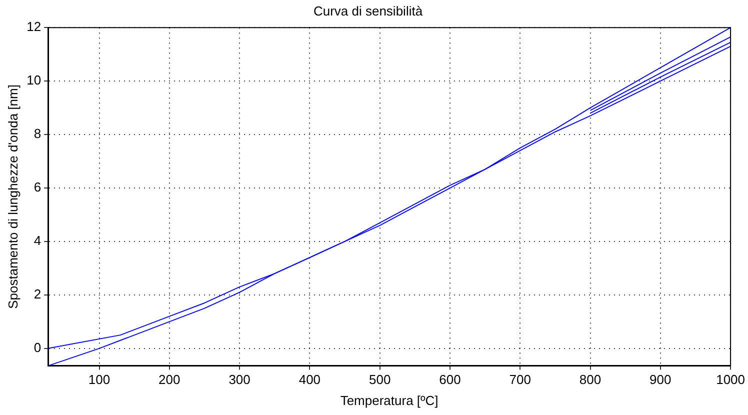 The height and width of the screenshot is (415, 748). I want to click on y-tick-label: 4, so click(38, 240).